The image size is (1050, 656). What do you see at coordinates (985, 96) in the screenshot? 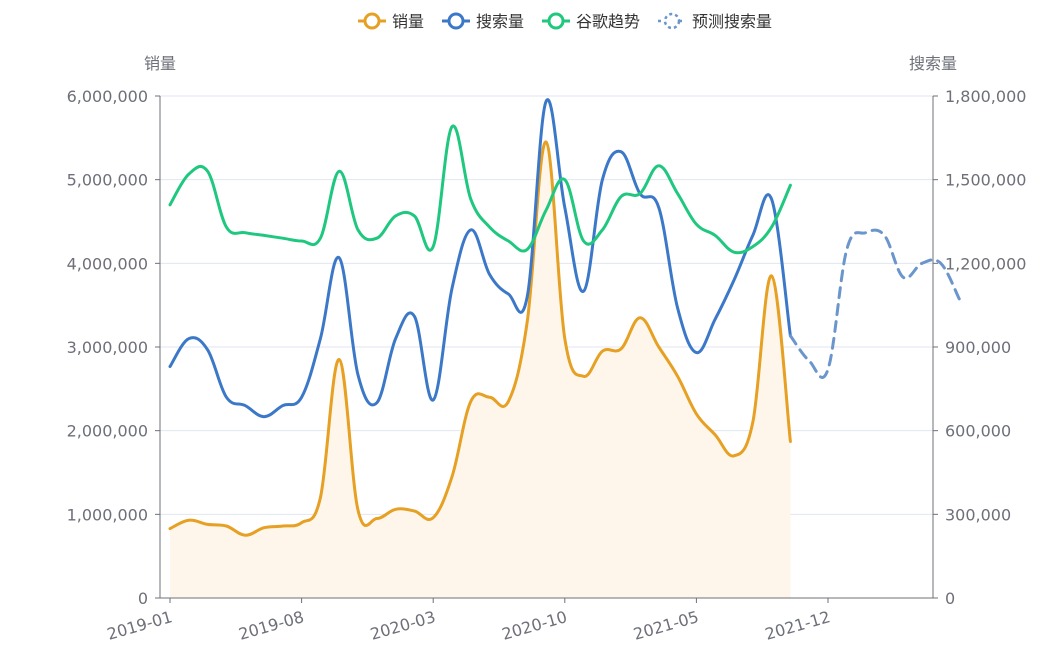
I see `right-axis-tick-label: 1,800,000` at bounding box center [985, 96].